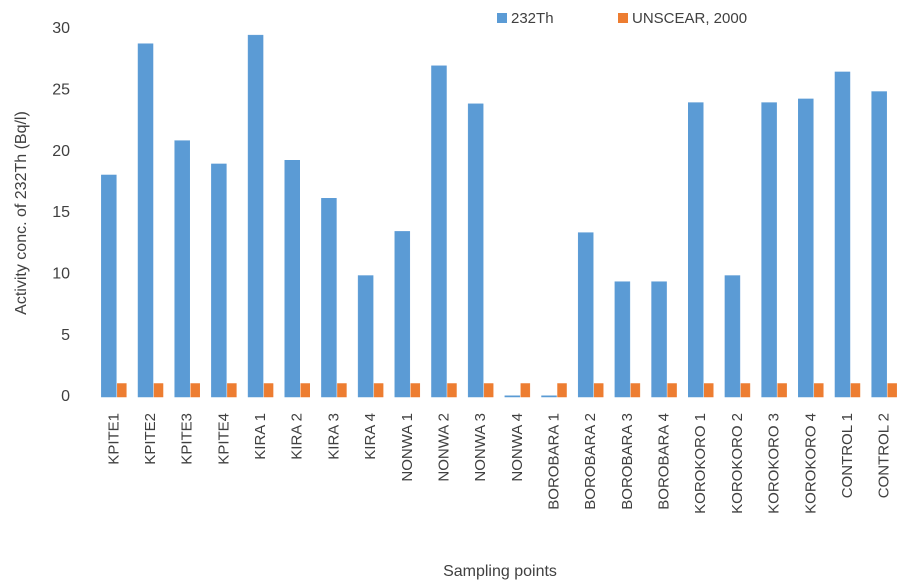 The width and height of the screenshot is (905, 586). I want to click on x-axis-title: Sampling points, so click(500, 571).